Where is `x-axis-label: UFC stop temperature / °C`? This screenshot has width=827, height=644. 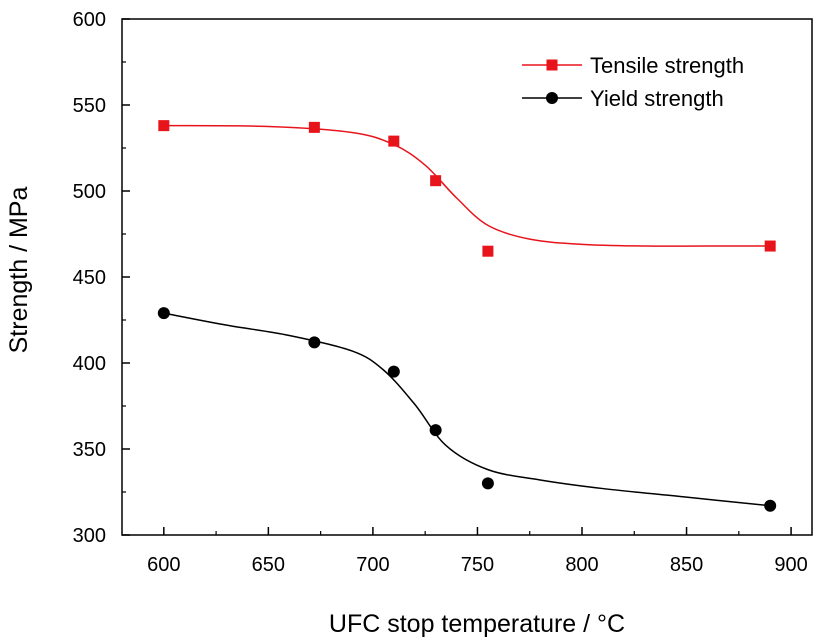
x-axis-label: UFC stop temperature / °C is located at coordinates (477, 624).